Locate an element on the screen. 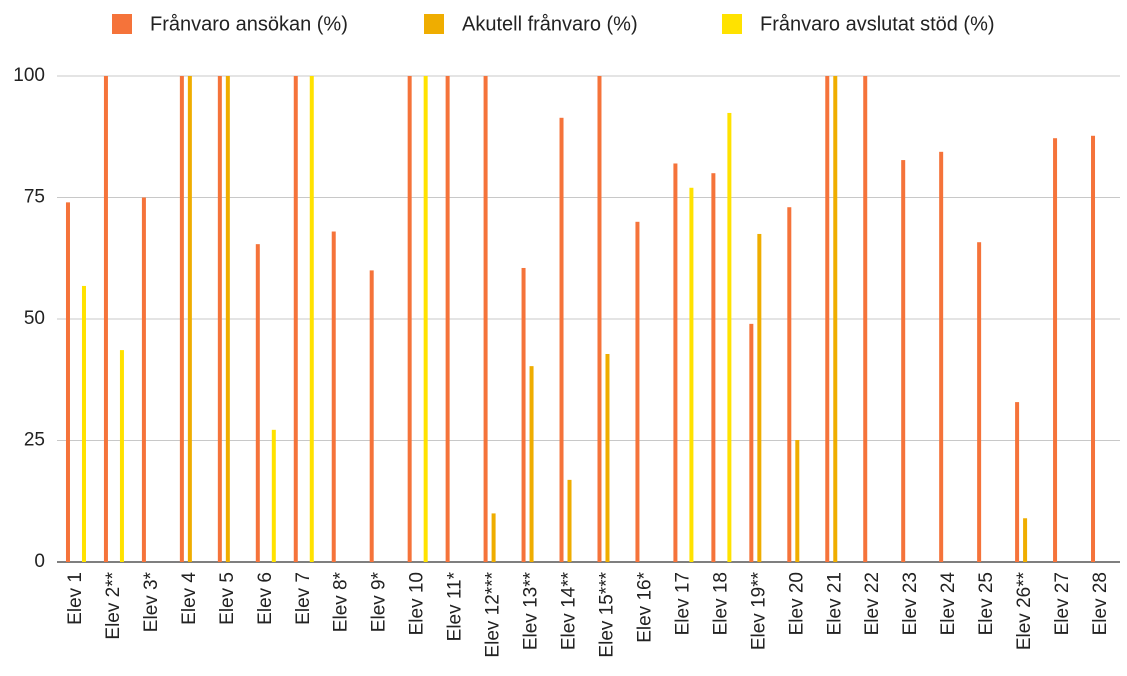 Image resolution: width=1127 pixels, height=676 pixels. x-tick-label: Elev 14** is located at coordinates (569, 610).